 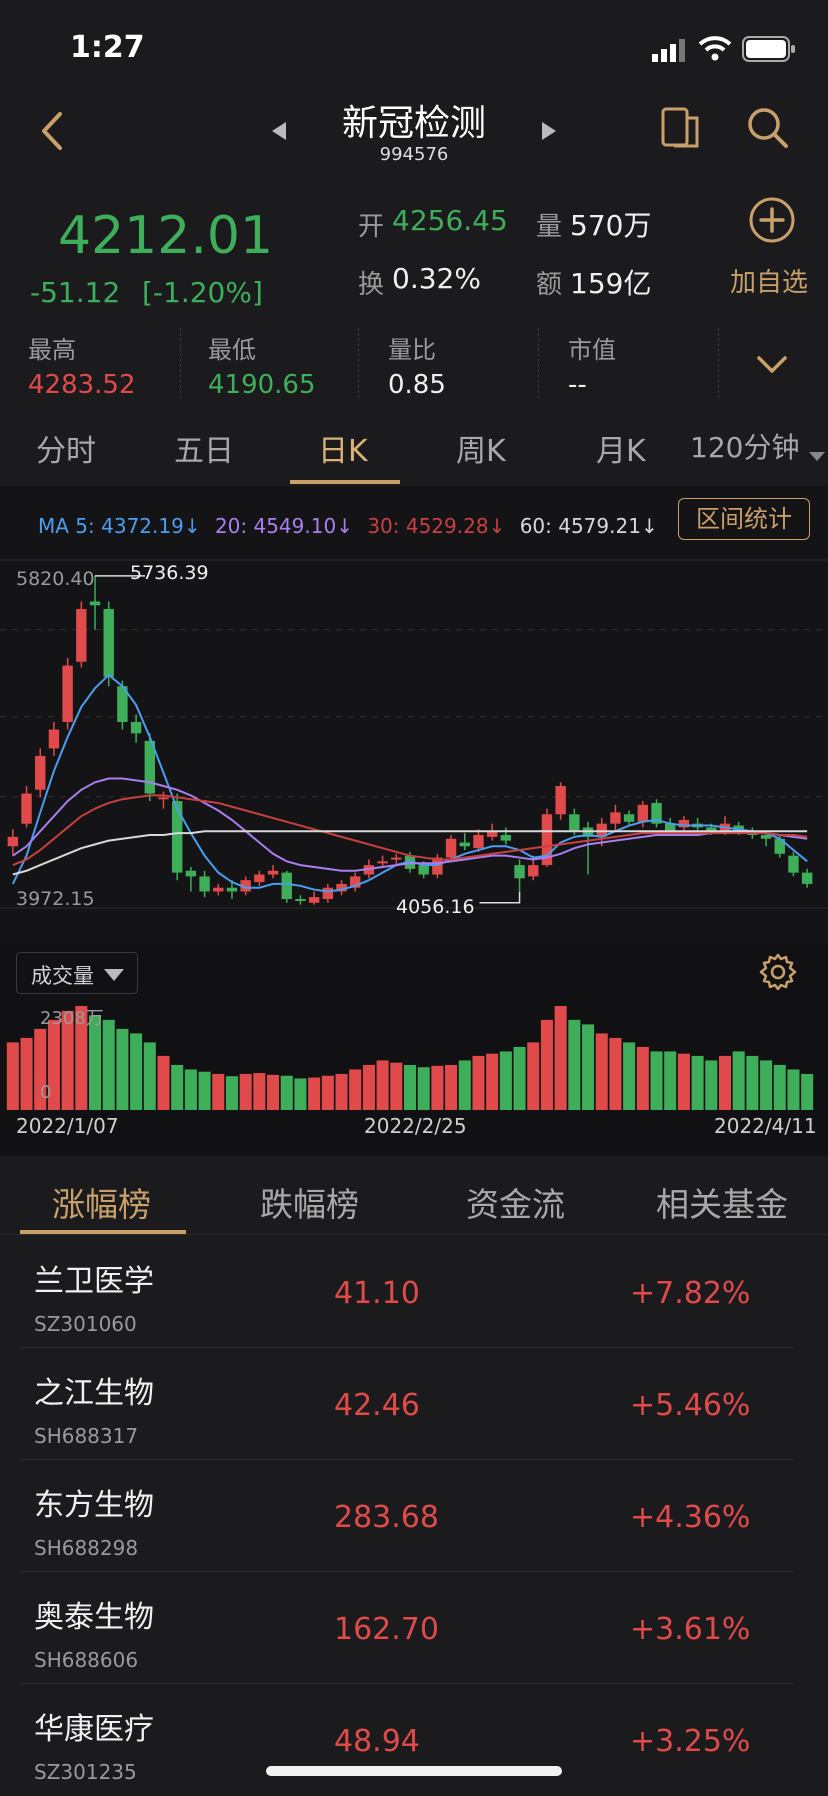 I want to click on date-start: 2022/1/07, so click(x=67, y=1126).